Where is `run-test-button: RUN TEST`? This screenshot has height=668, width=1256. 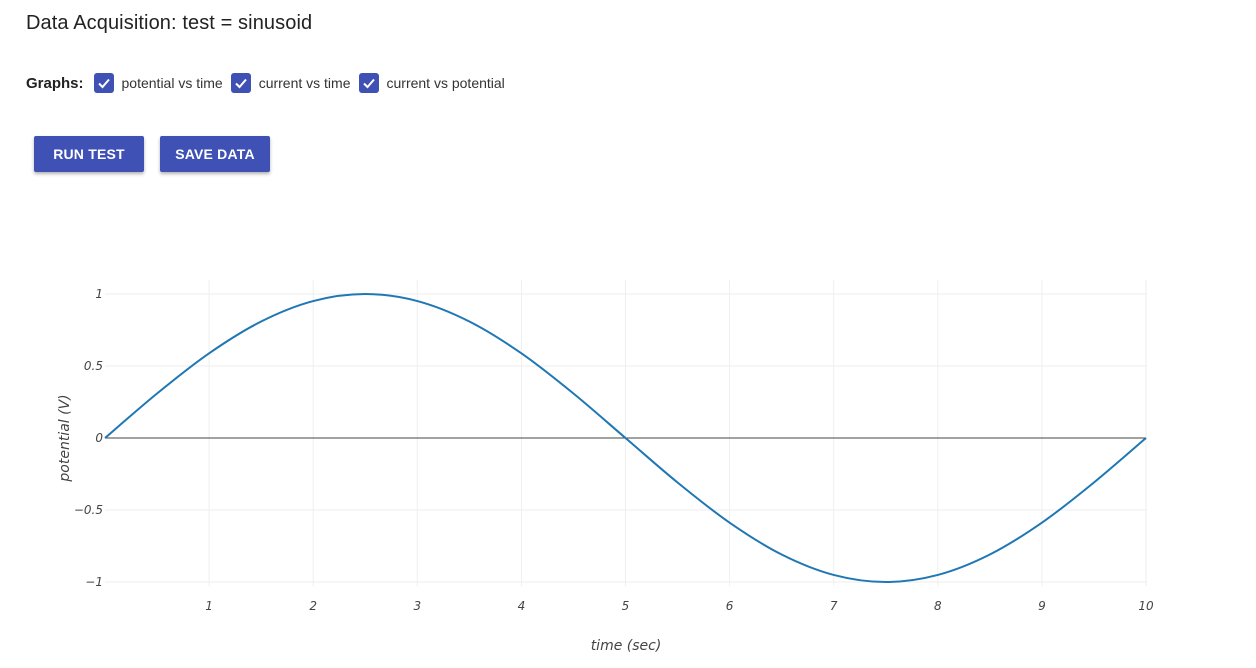
run-test-button: RUN TEST is located at coordinates (89, 154).